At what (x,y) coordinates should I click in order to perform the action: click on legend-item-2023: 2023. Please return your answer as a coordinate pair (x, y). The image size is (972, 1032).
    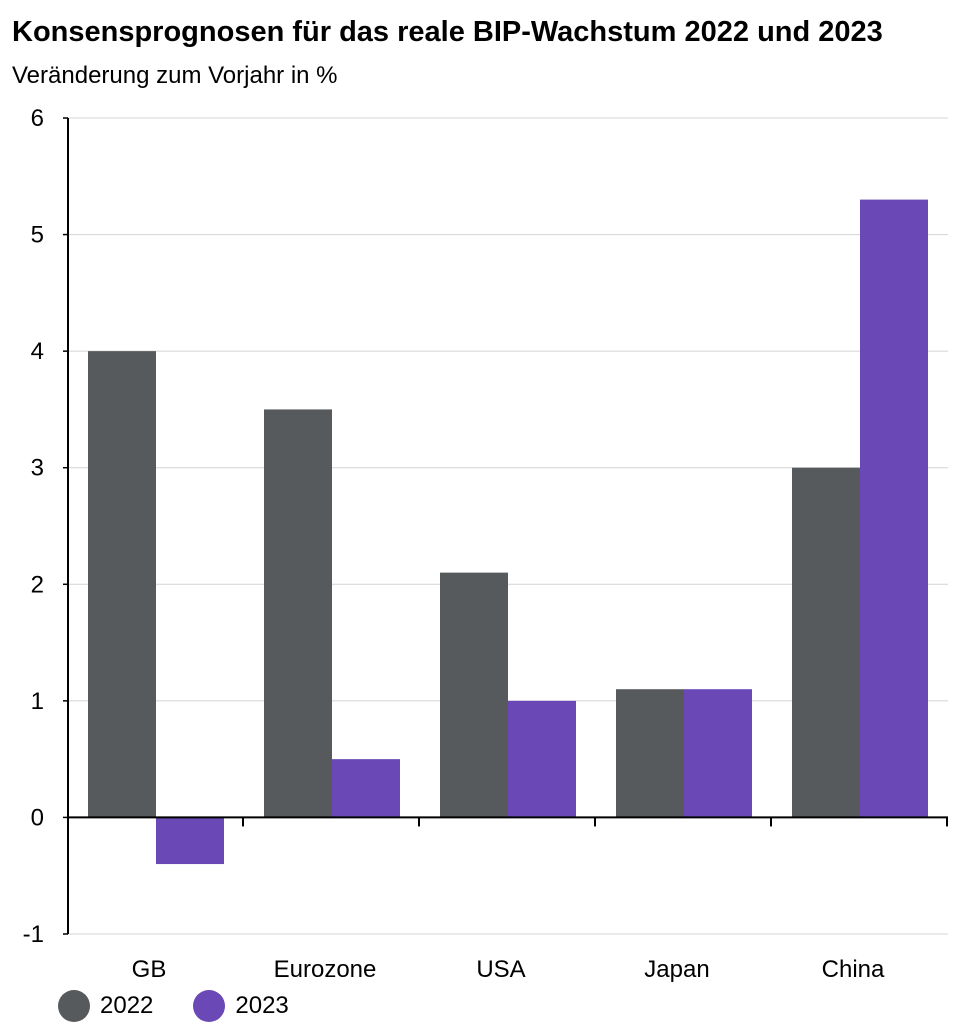
    Looking at the image, I should click on (241, 1006).